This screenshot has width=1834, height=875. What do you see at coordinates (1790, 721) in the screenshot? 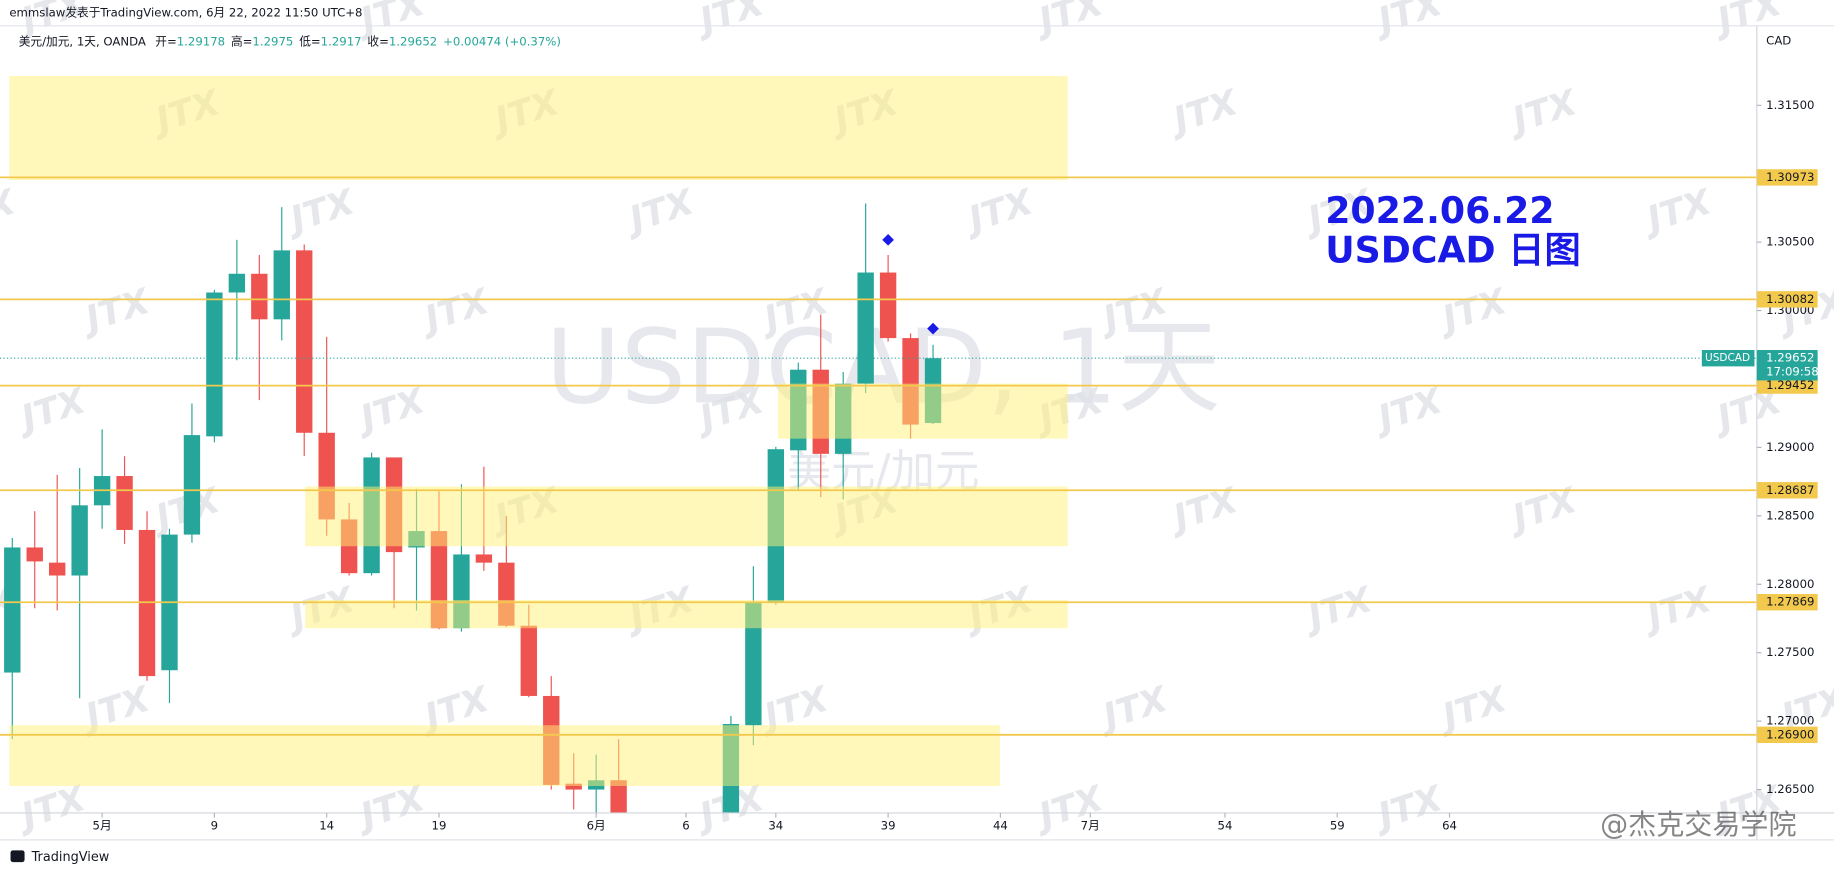
I see `y-tick-label: 1.27000` at bounding box center [1790, 721].